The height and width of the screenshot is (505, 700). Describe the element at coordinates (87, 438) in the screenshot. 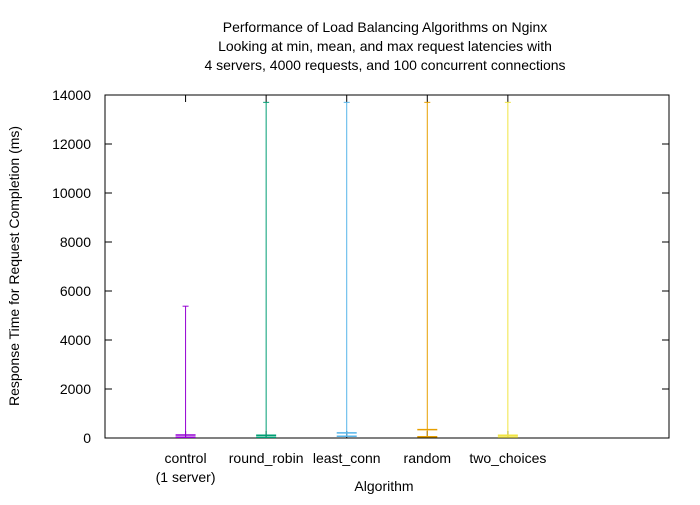

I see `y-tick-label: 0` at that location.